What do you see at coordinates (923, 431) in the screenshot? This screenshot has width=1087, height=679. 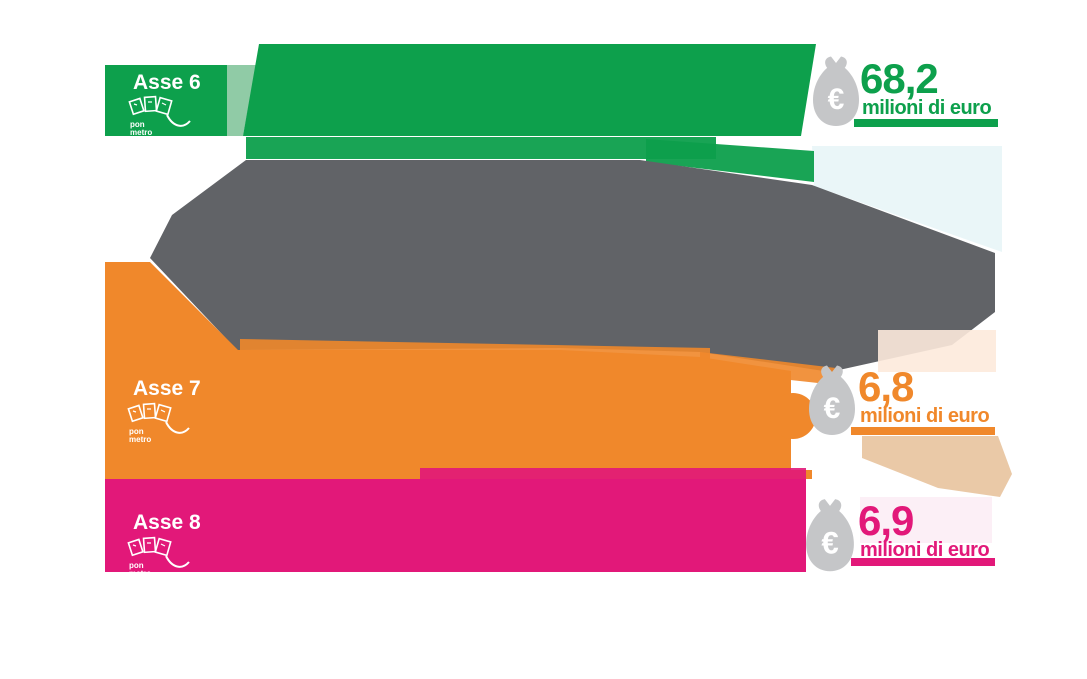 I see `asse7-underline` at bounding box center [923, 431].